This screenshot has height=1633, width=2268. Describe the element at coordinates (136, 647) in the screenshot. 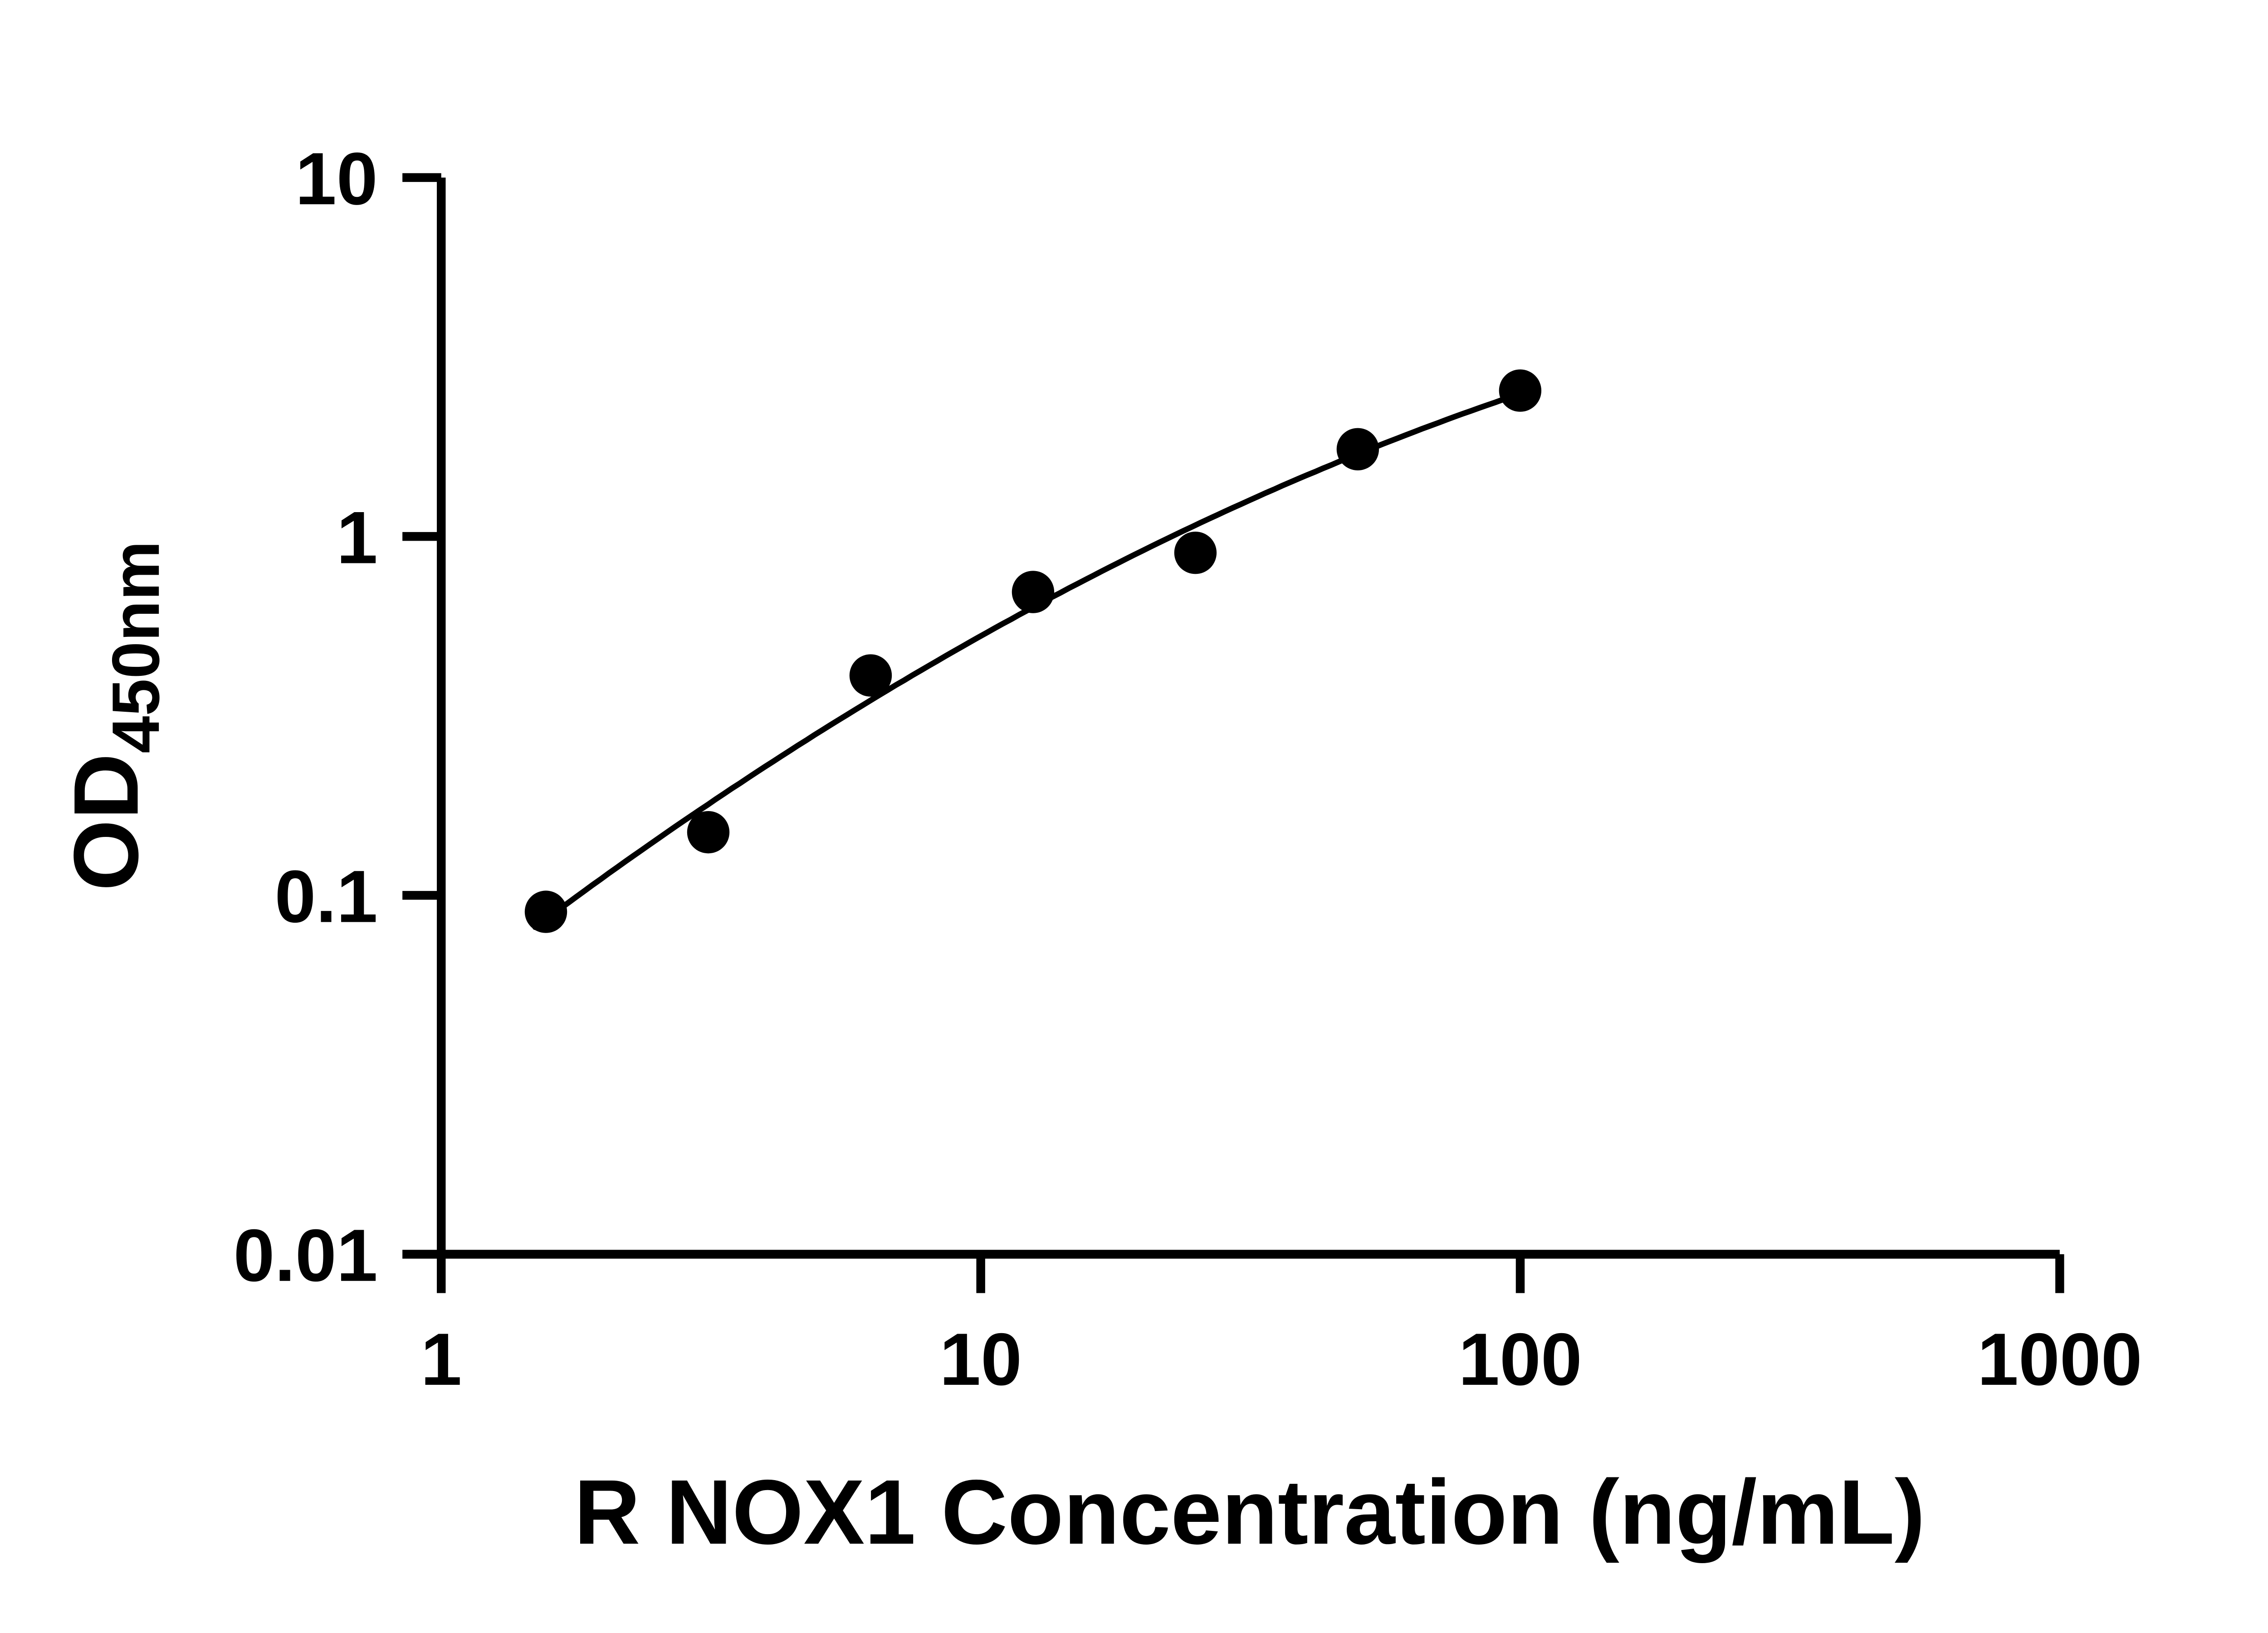

I see `y-axis-title-subscript: 450nm` at that location.